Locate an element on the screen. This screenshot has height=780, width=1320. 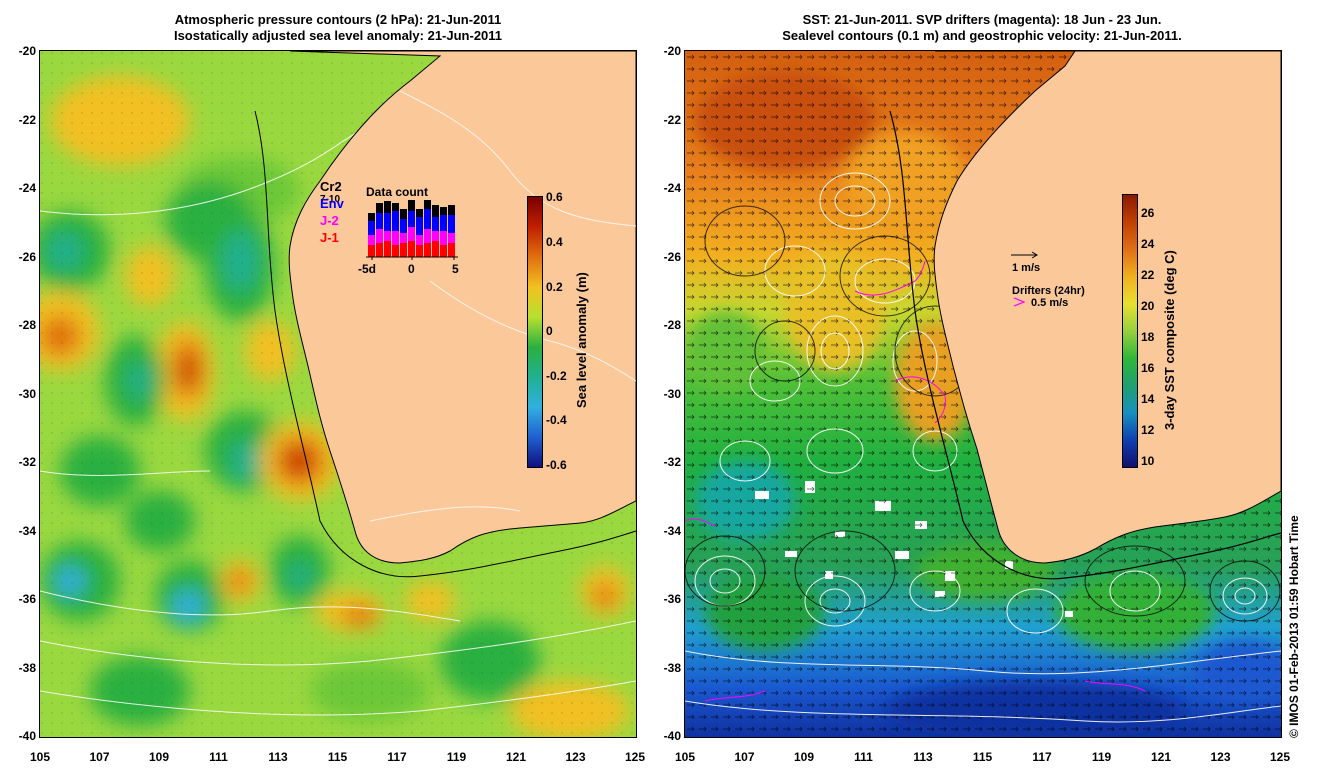
data-count-histogram is located at coordinates (412, 230).